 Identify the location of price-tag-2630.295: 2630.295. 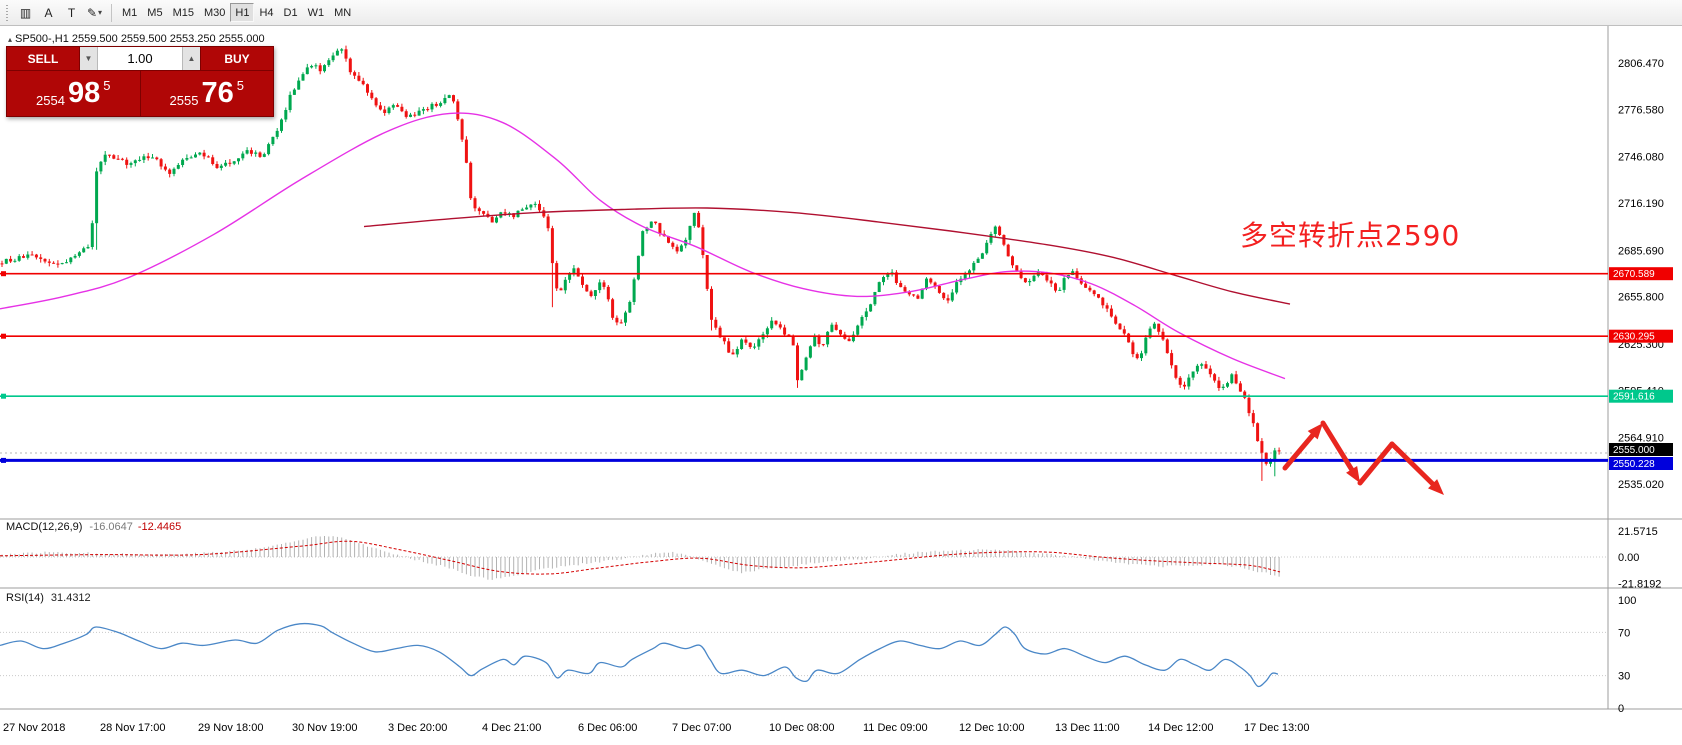
(1641, 336).